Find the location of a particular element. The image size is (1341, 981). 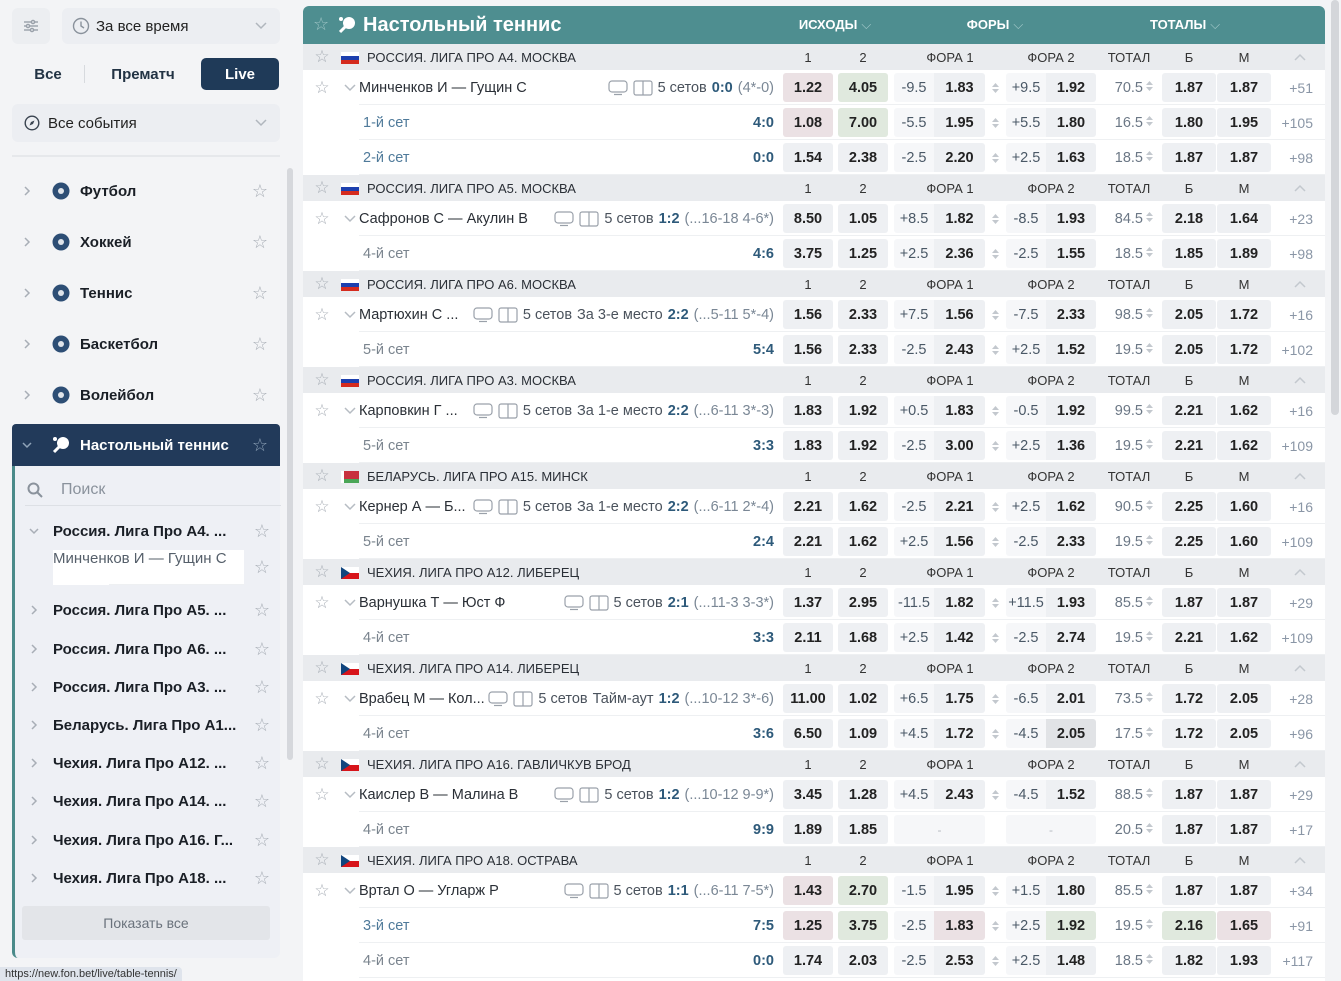

group-outcomes-dropdown: ИСХОДЫ ⌵ is located at coordinates (835, 25).